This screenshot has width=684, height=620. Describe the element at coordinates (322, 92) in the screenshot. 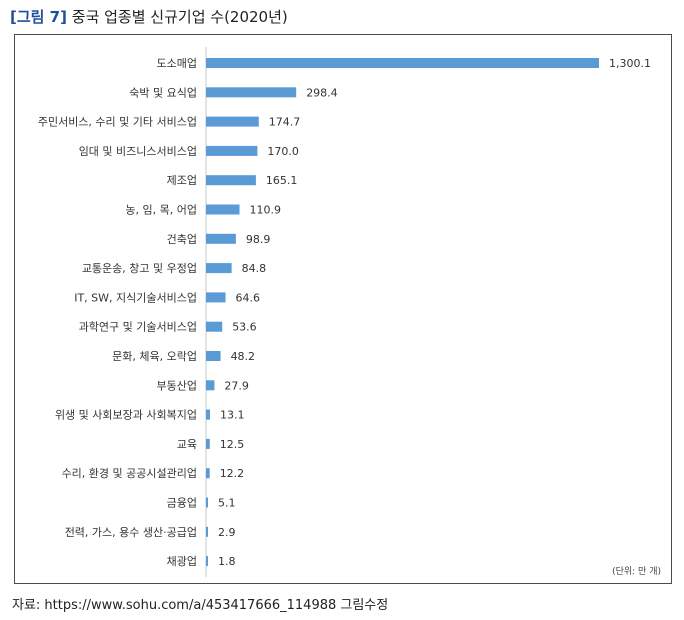

I see `data-label: 298.4` at that location.